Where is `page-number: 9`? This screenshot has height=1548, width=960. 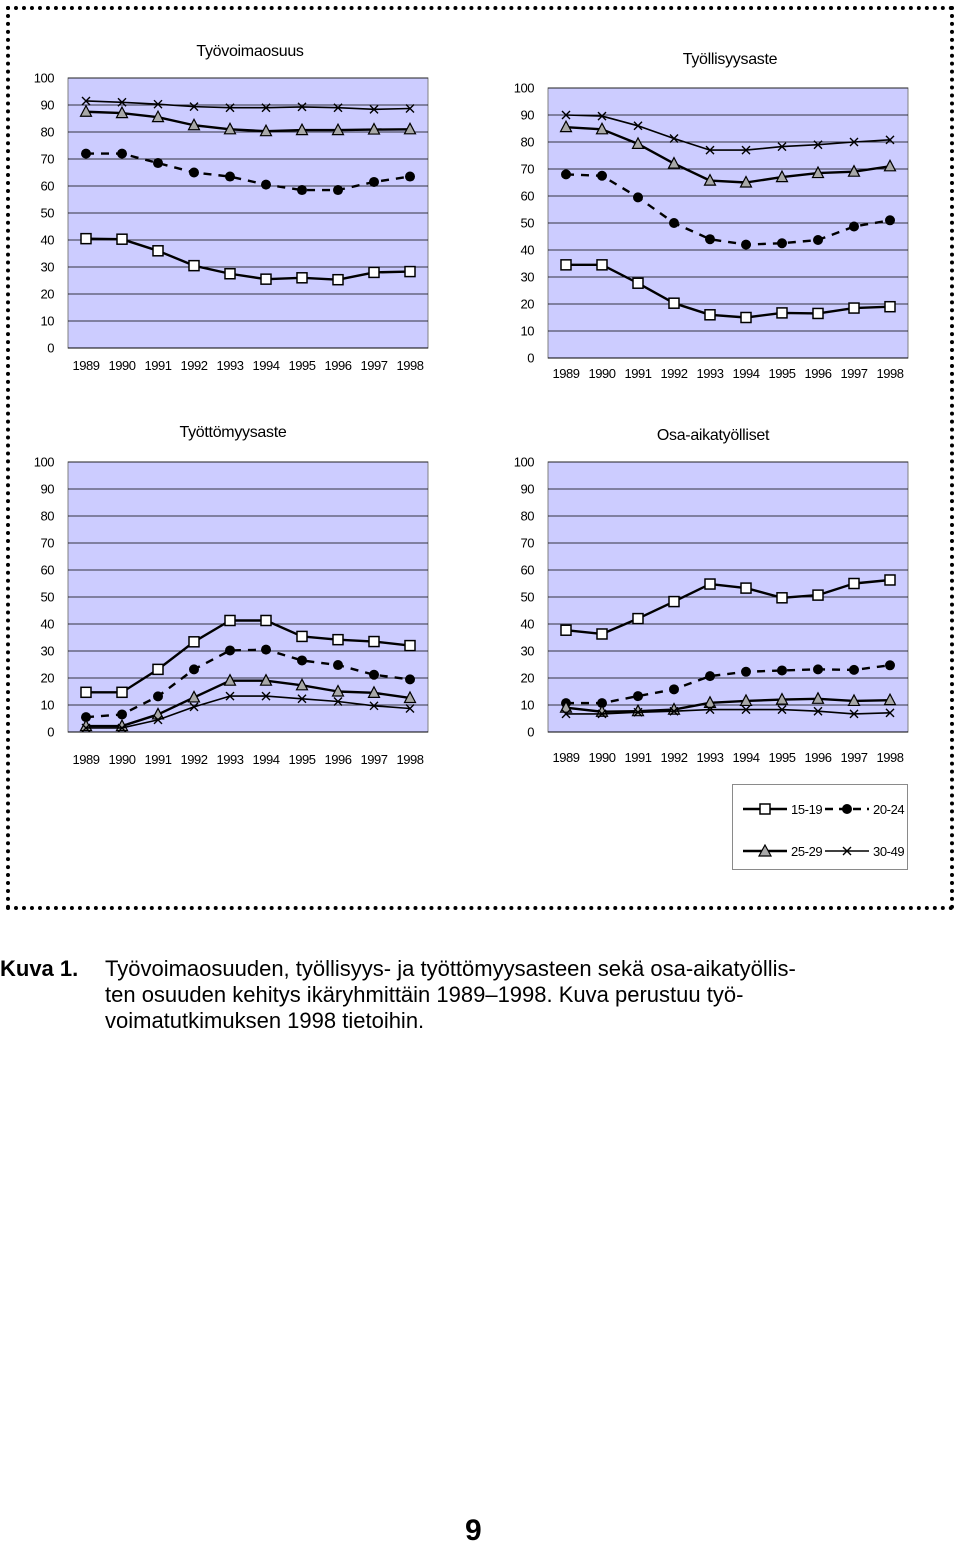 page-number: 9 is located at coordinates (473, 1530).